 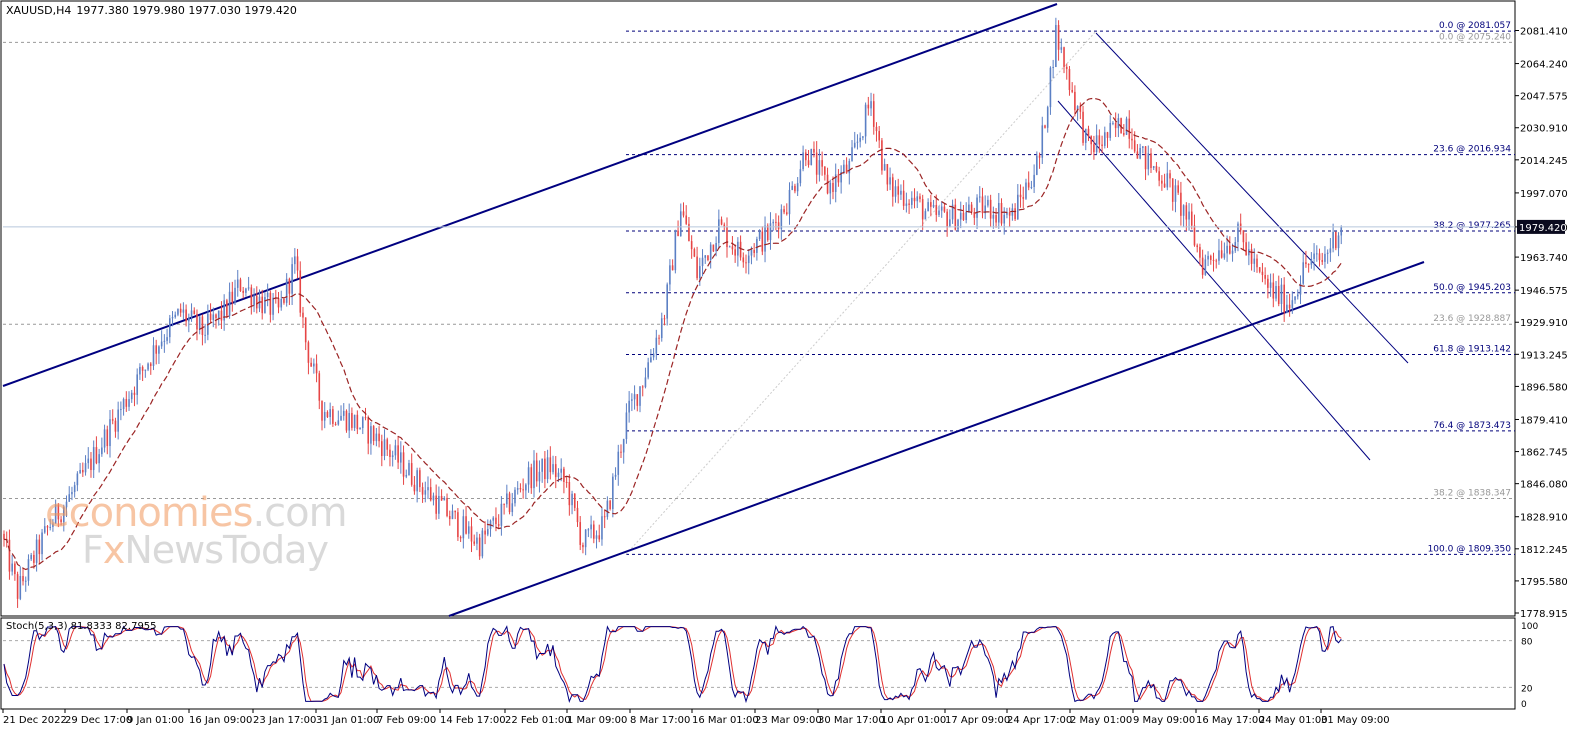 What do you see at coordinates (1475, 26) in the screenshot?
I see `fib-level-label: 0.0 @ 2081.057` at bounding box center [1475, 26].